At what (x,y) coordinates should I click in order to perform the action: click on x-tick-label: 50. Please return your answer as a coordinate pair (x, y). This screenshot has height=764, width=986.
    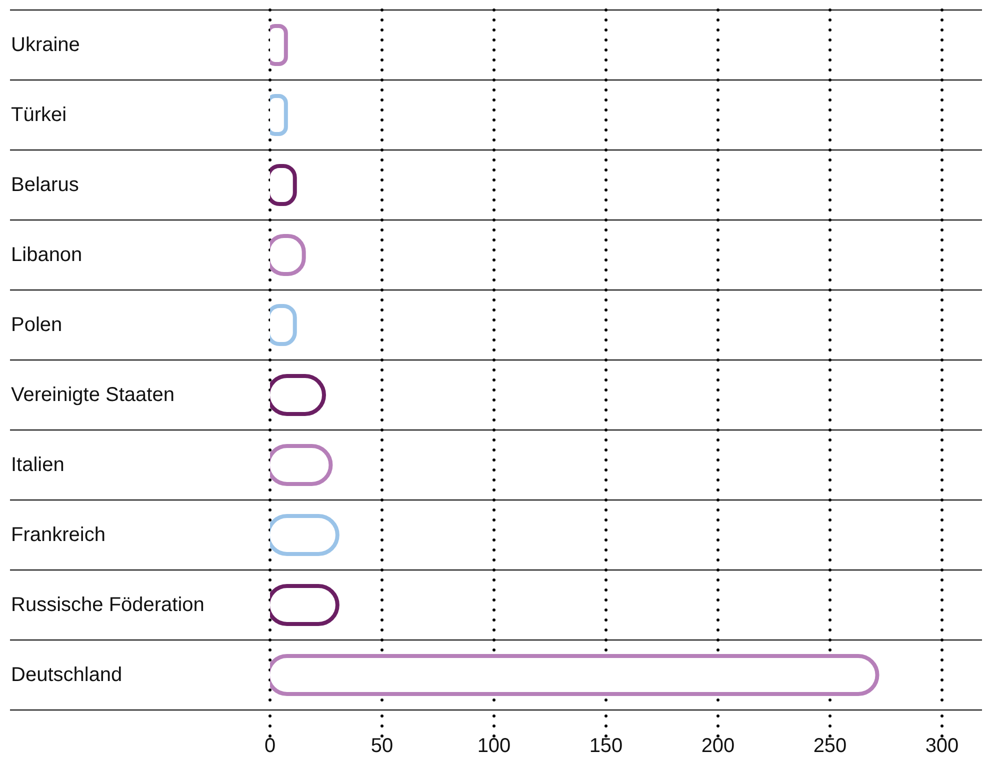
    Looking at the image, I should click on (382, 746).